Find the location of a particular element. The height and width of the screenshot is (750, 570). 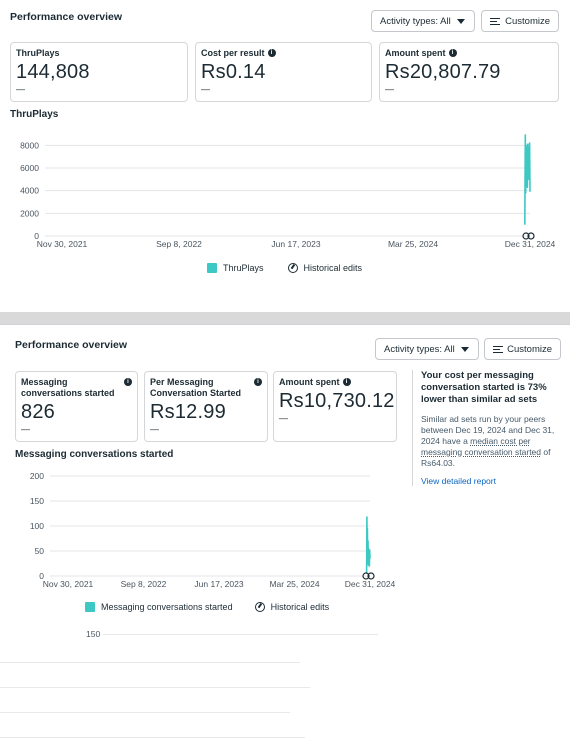

metric-value: 144,808 is located at coordinates (53, 72).